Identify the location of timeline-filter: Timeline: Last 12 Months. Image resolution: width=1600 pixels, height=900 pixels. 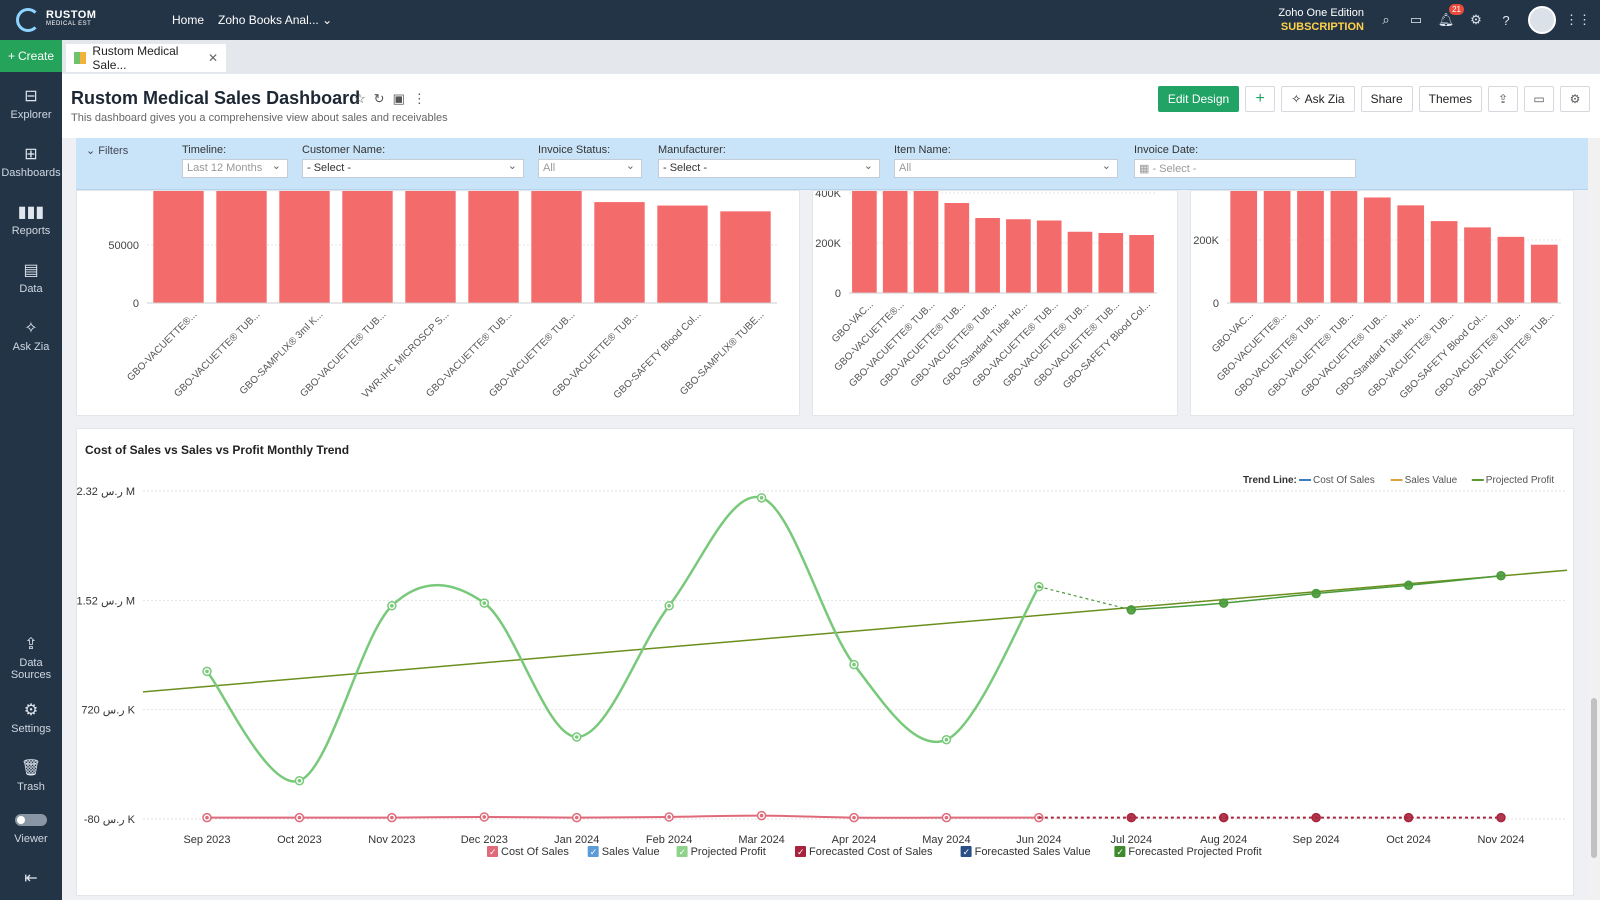
(235, 161).